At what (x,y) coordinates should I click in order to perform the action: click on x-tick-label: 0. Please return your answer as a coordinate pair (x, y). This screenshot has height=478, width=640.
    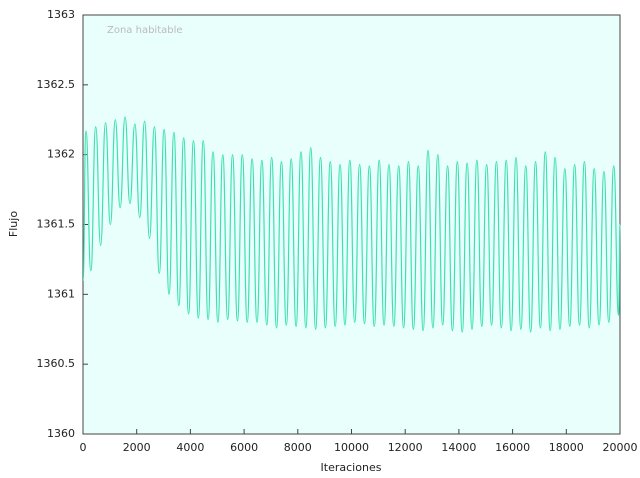
    Looking at the image, I should click on (83, 447).